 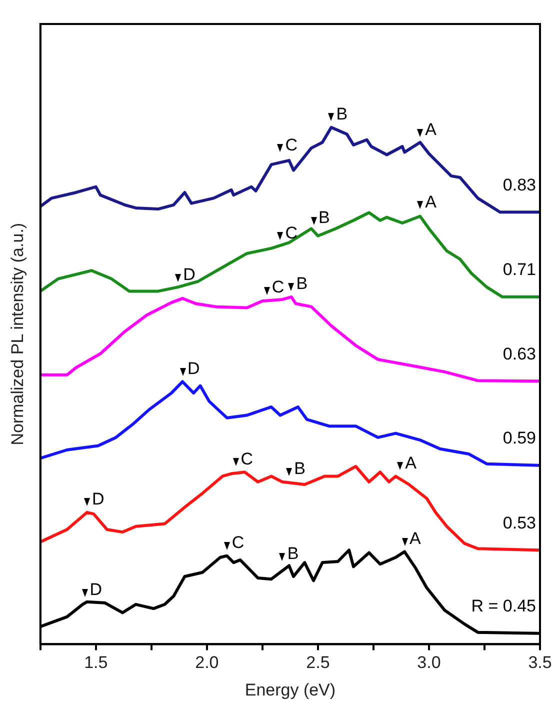 What do you see at coordinates (519, 184) in the screenshot?
I see `series-label: 0.83` at bounding box center [519, 184].